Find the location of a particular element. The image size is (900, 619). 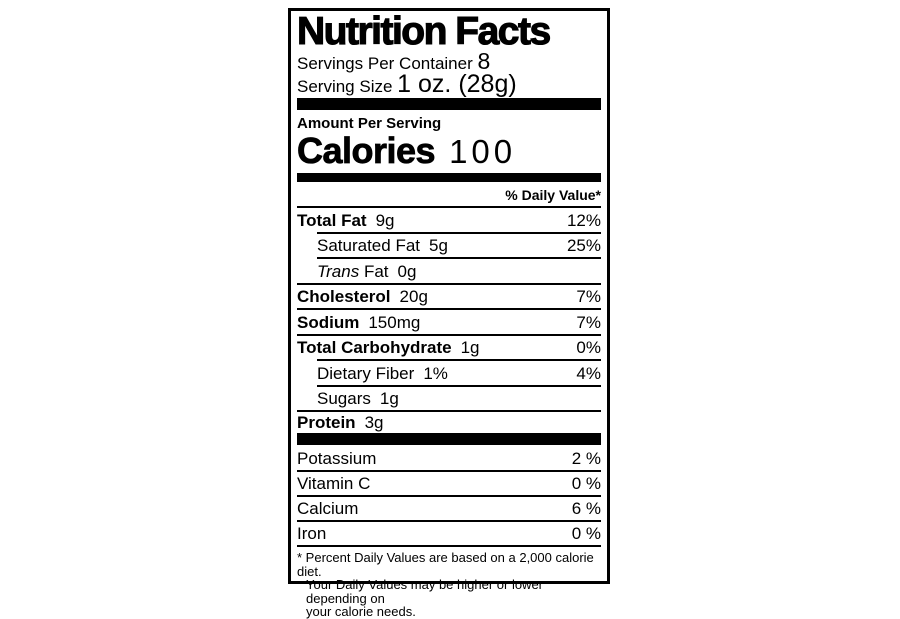

divider-bar-mid is located at coordinates (449, 177).